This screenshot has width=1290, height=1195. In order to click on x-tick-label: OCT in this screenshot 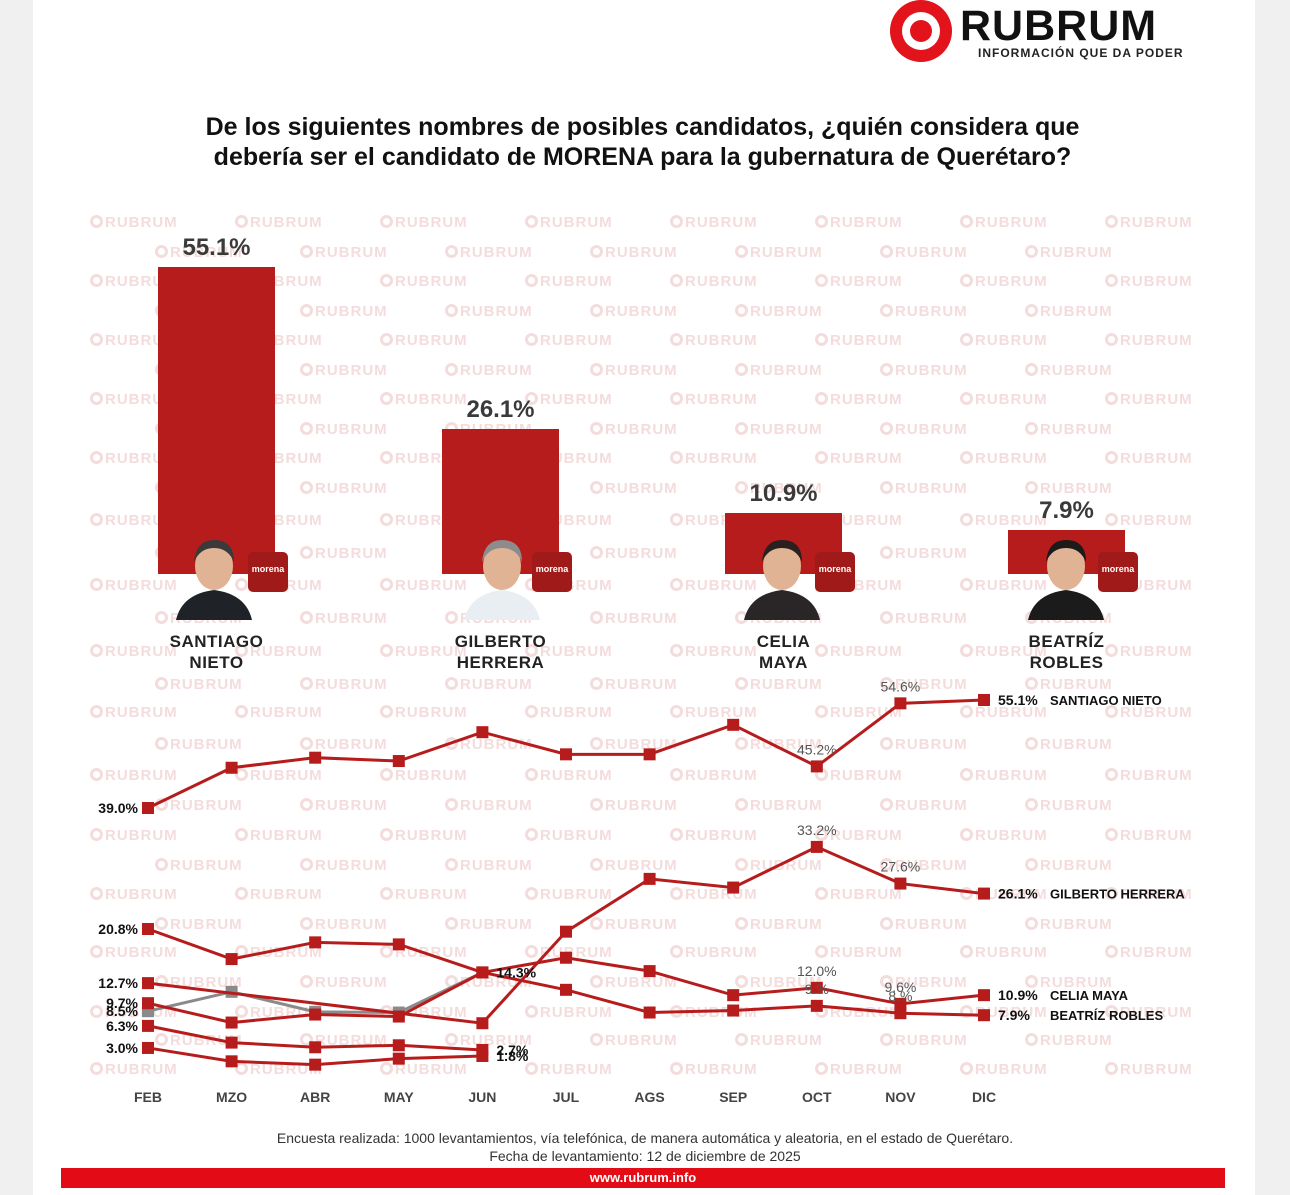, I will do `click(817, 1097)`.